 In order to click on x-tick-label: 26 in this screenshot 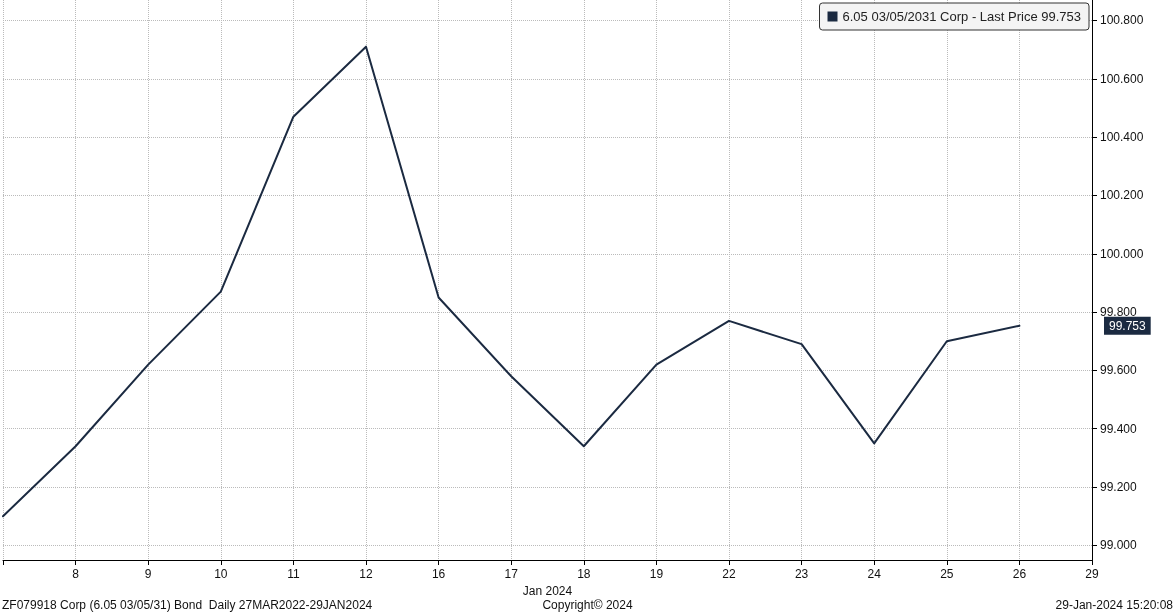, I will do `click(1019, 574)`.